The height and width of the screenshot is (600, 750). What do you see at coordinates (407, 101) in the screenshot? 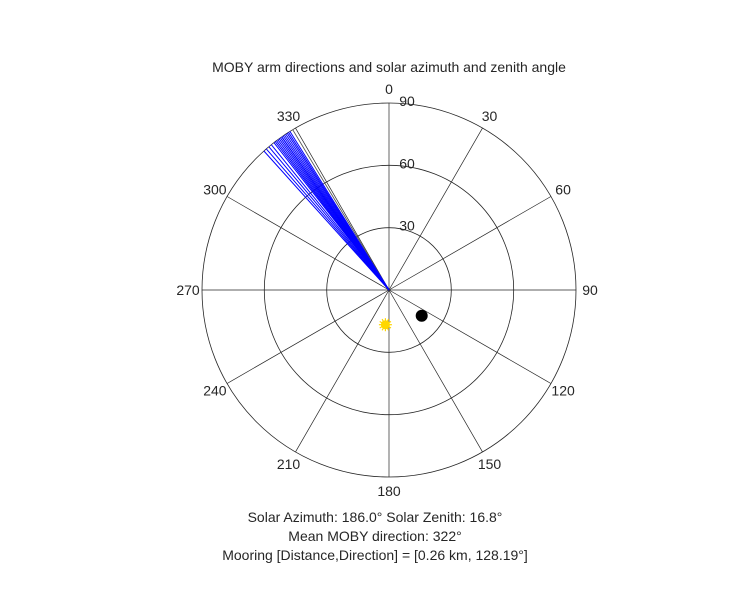
I see `r-tick-label: 90` at bounding box center [407, 101].